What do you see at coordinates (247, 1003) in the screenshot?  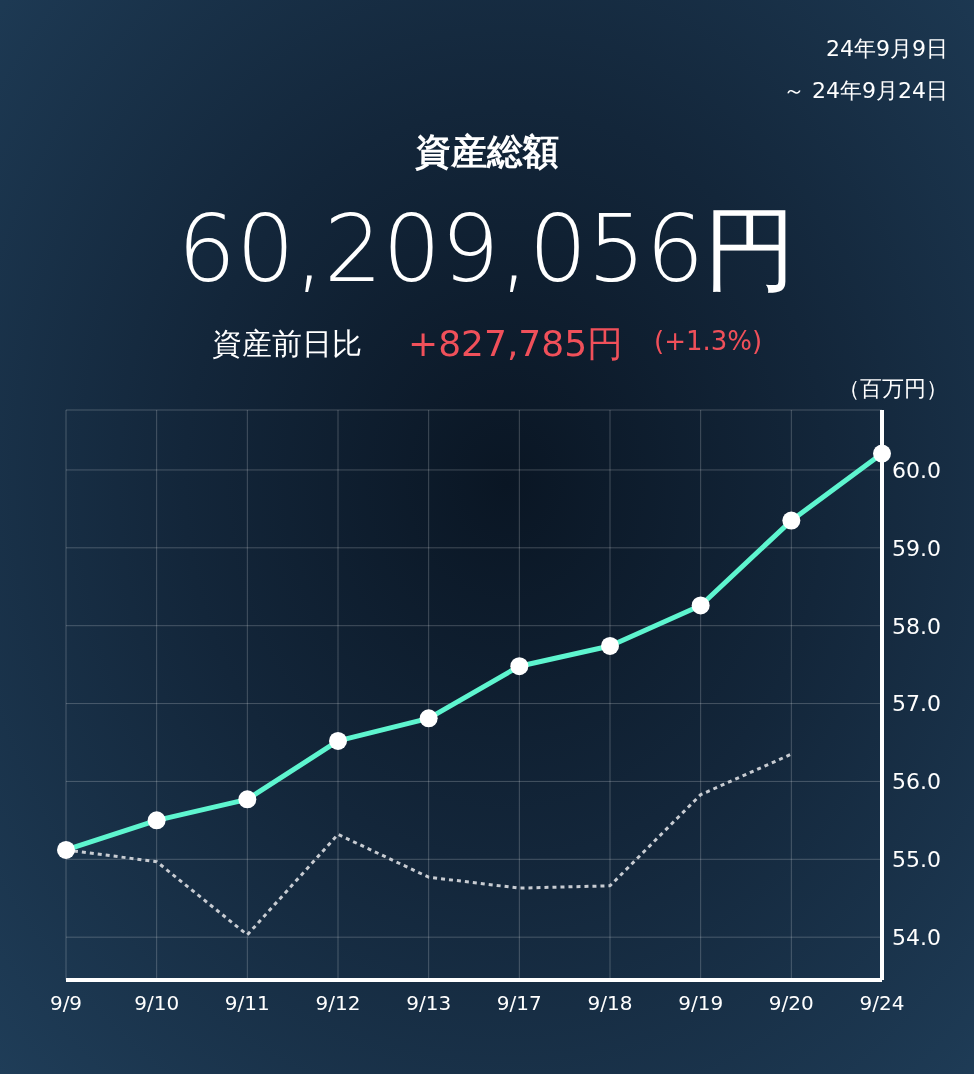 I see `x-tick-label: 9/11` at bounding box center [247, 1003].